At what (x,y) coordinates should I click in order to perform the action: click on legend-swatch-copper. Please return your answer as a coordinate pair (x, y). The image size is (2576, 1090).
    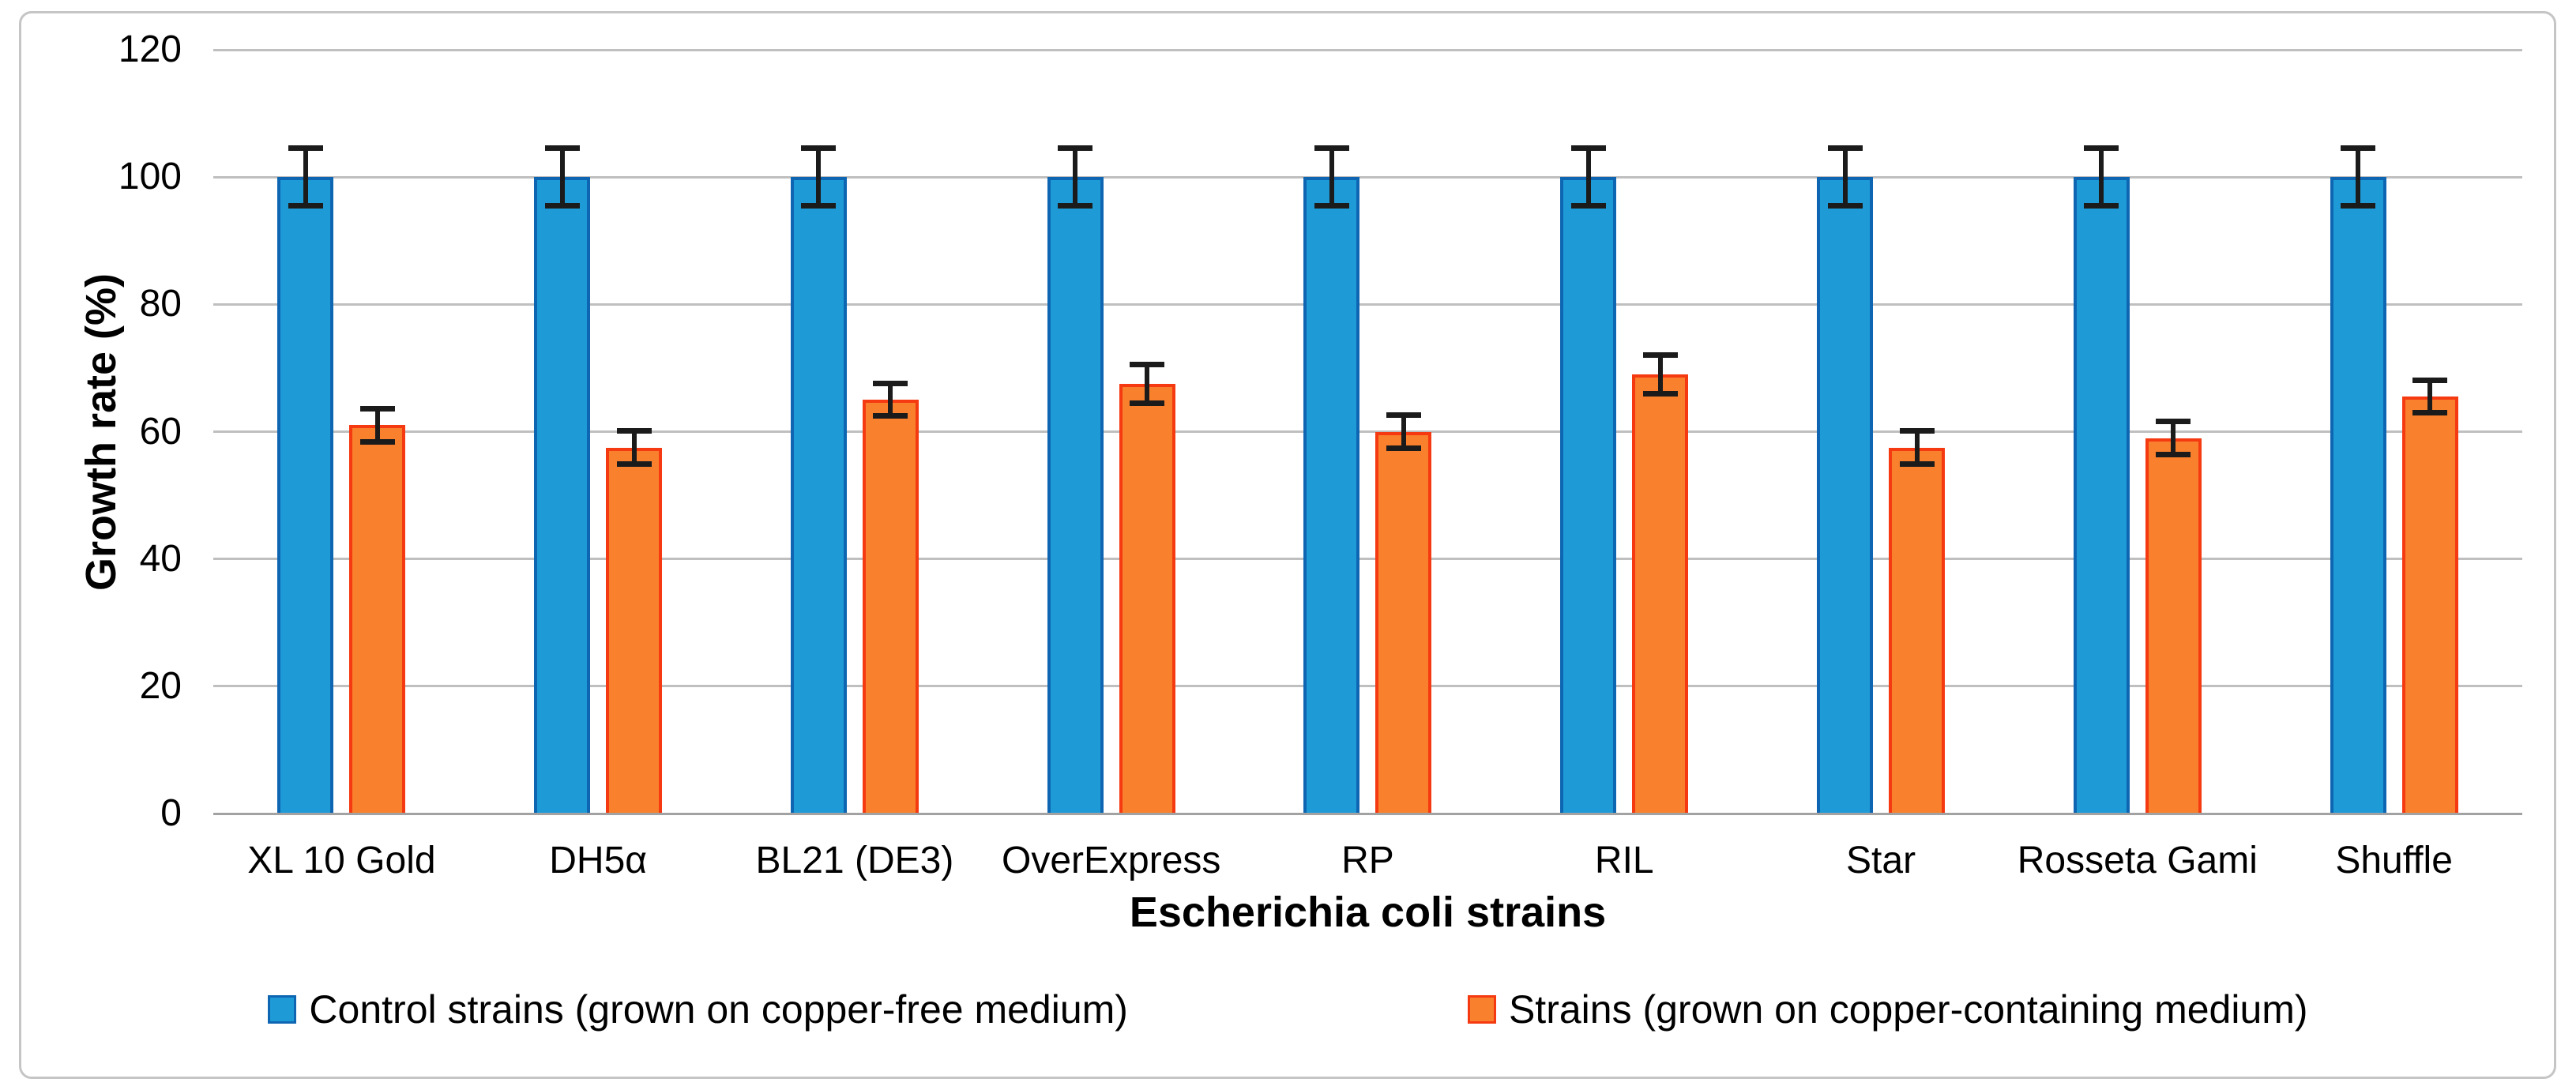
    Looking at the image, I should click on (1481, 1009).